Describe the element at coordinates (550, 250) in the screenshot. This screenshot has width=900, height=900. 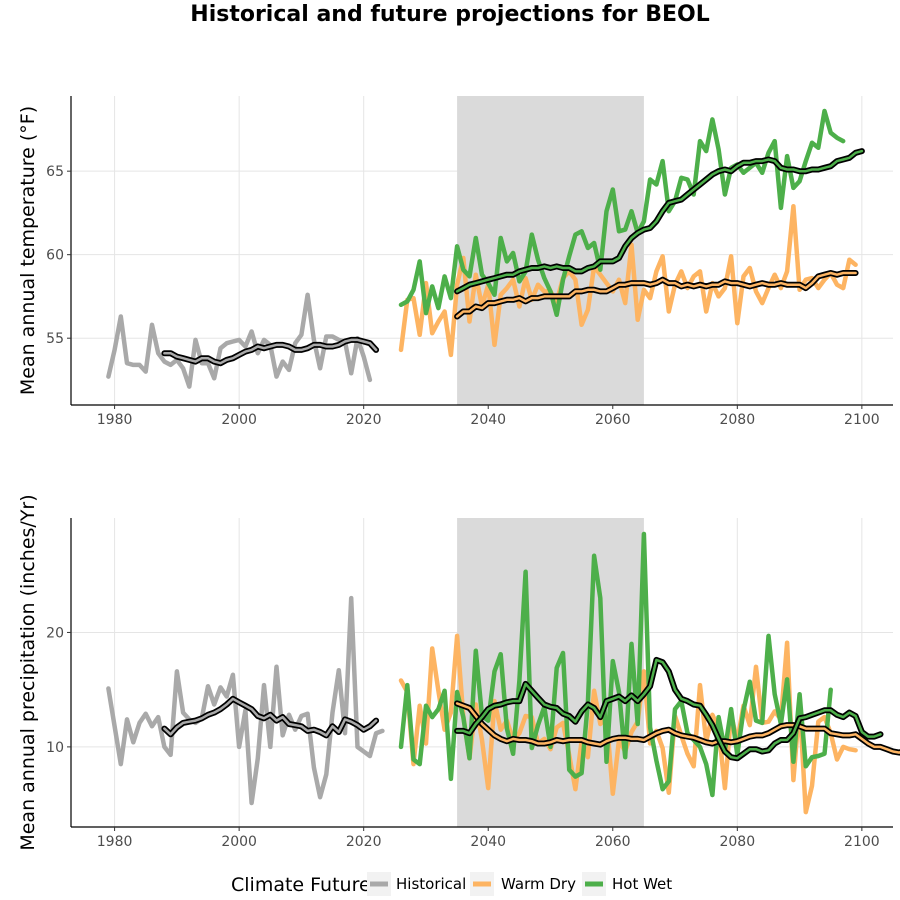
I see `shaded-period` at that location.